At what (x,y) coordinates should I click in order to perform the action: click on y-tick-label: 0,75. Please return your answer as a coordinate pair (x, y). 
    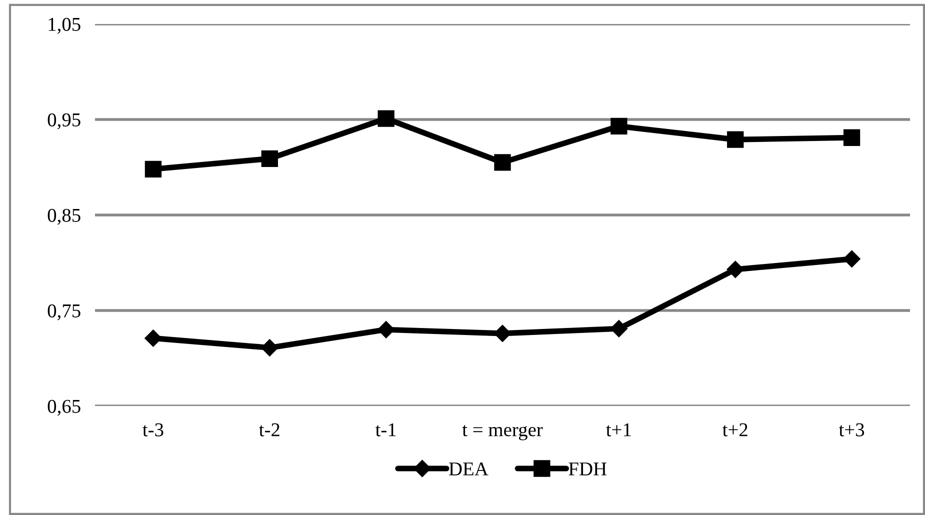
    Looking at the image, I should click on (64, 312).